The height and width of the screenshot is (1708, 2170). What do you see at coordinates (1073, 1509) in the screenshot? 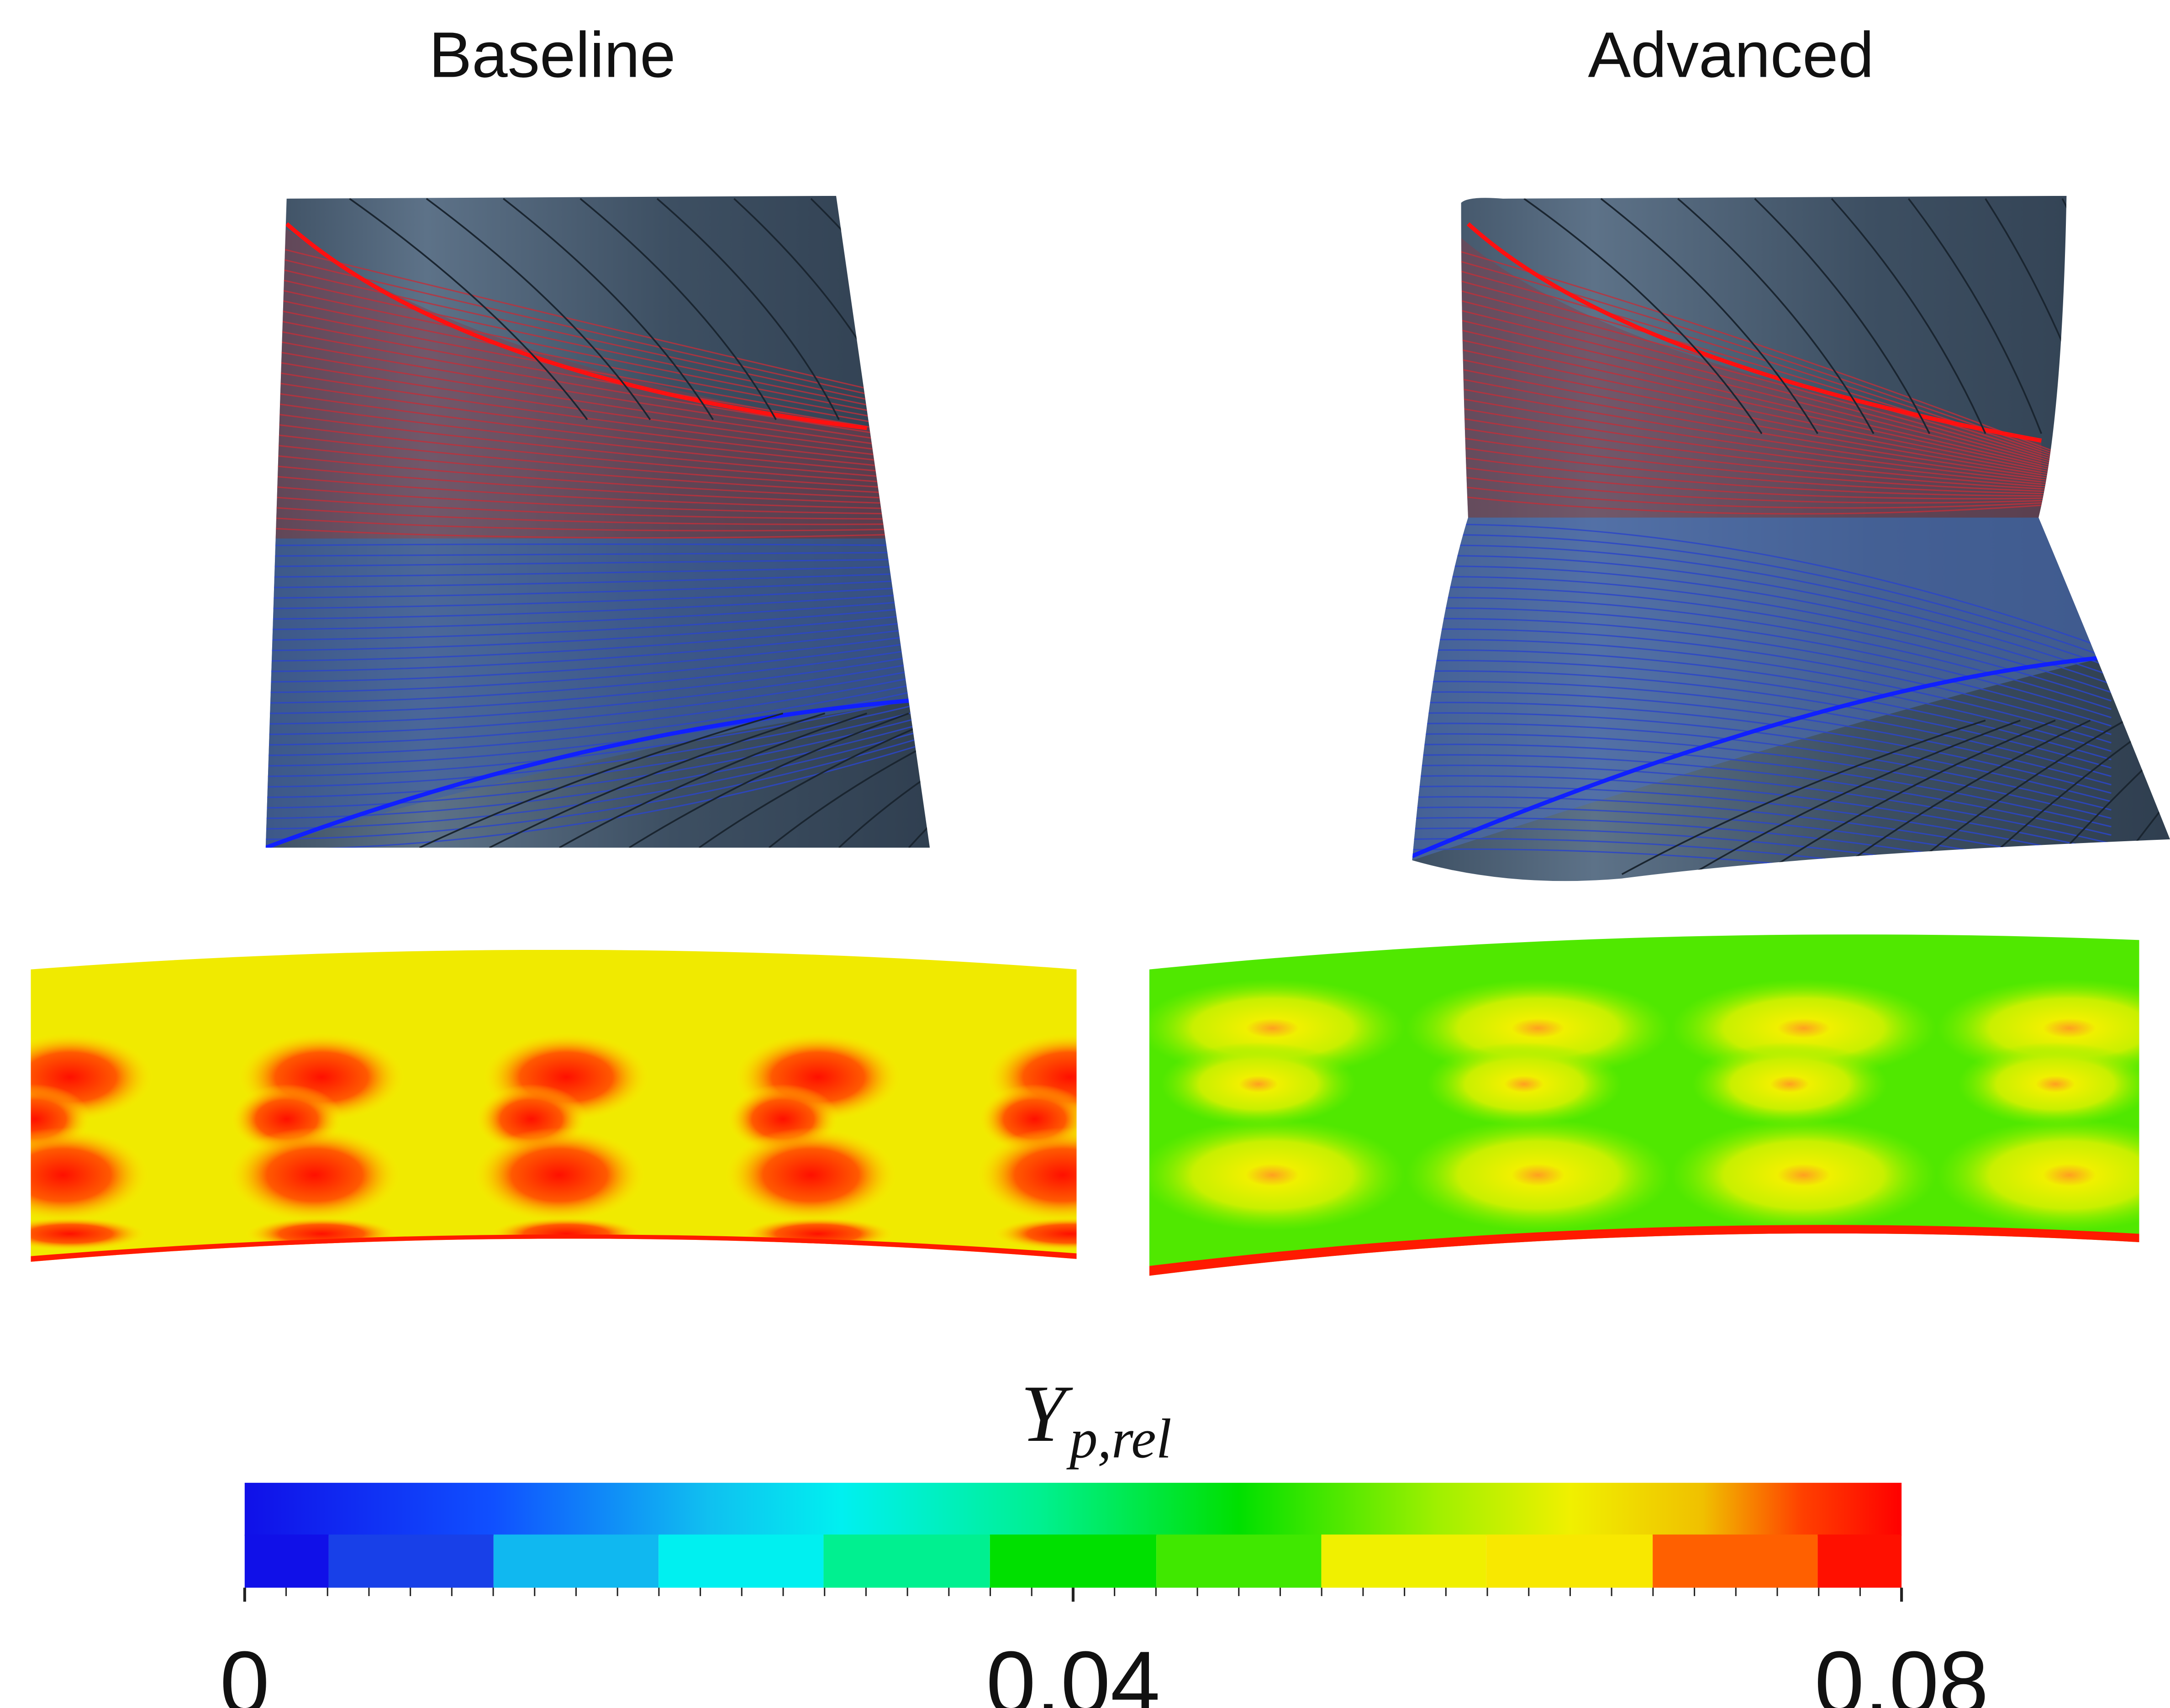
I see `colorbar-gradient` at bounding box center [1073, 1509].